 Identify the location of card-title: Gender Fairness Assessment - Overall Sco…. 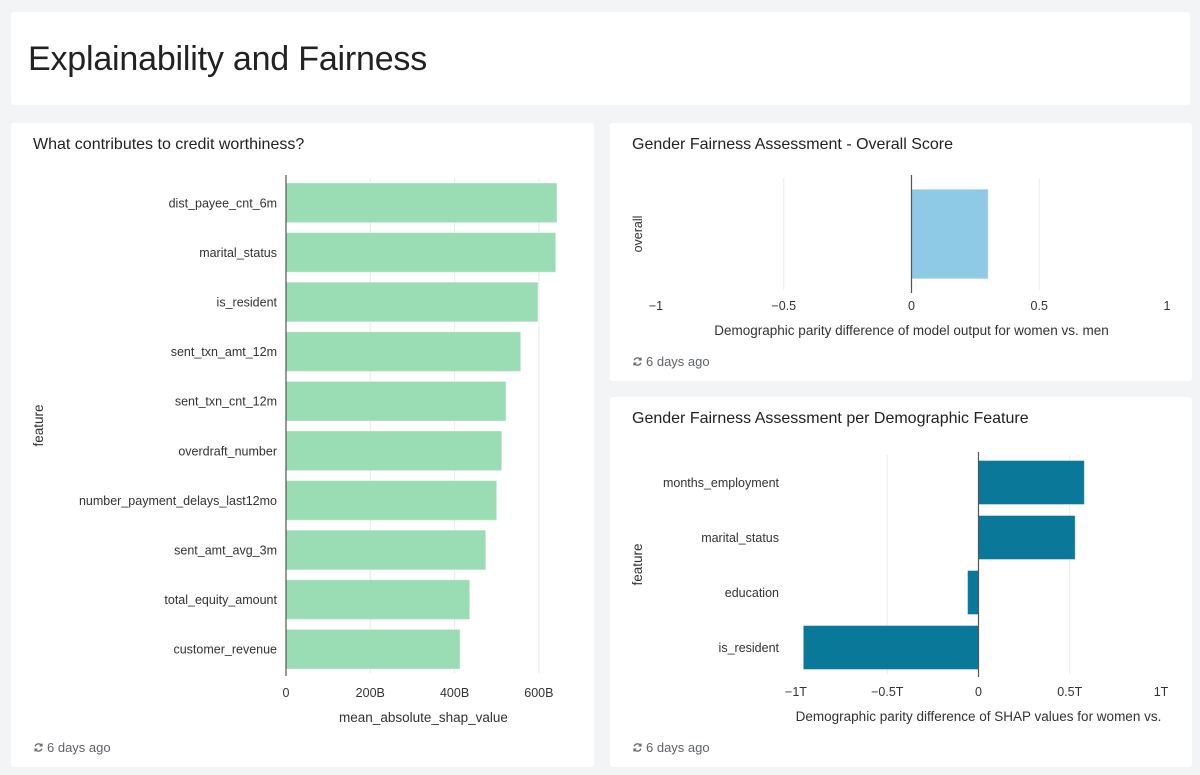
(793, 144).